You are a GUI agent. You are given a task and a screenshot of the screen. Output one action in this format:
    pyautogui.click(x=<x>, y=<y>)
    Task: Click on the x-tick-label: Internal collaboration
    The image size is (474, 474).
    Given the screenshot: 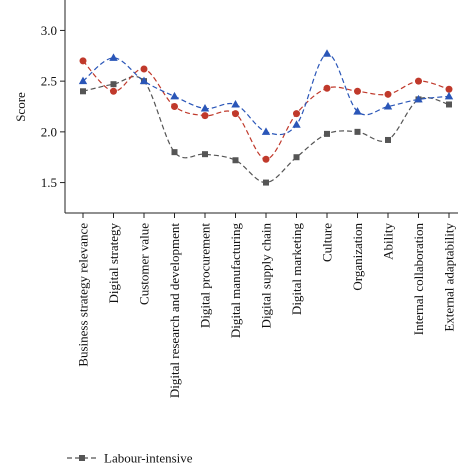 What is the action you would take?
    pyautogui.click(x=418, y=279)
    